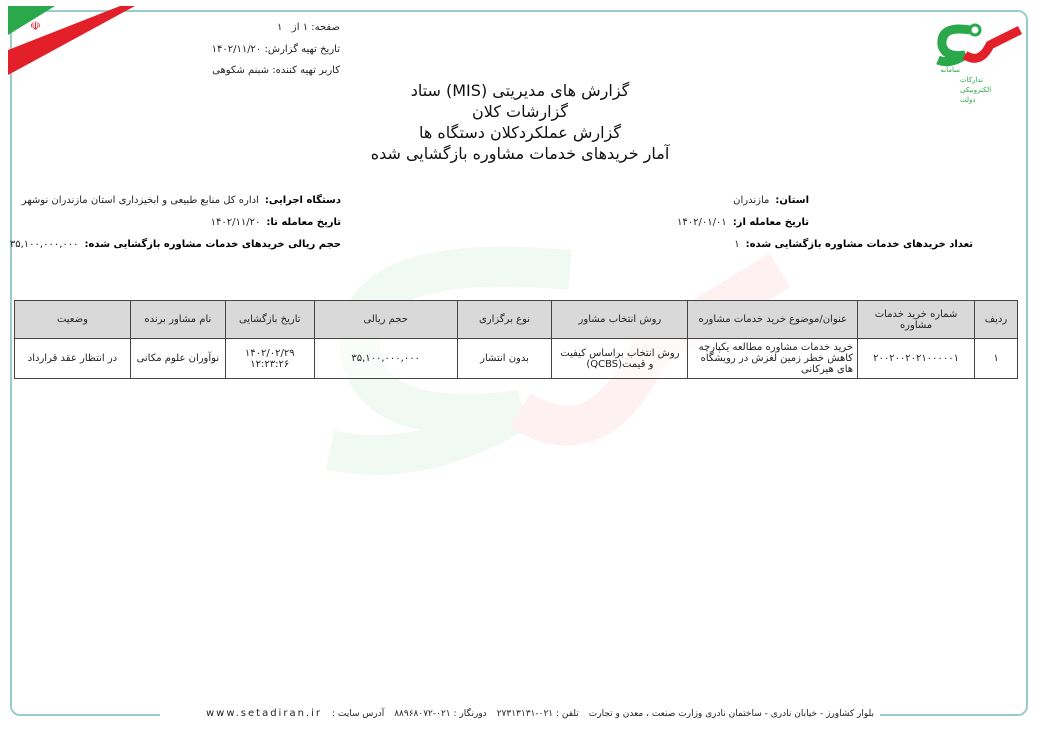 The height and width of the screenshot is (746, 1051). I want to click on cell-type: بدون انتشار, so click(504, 358).